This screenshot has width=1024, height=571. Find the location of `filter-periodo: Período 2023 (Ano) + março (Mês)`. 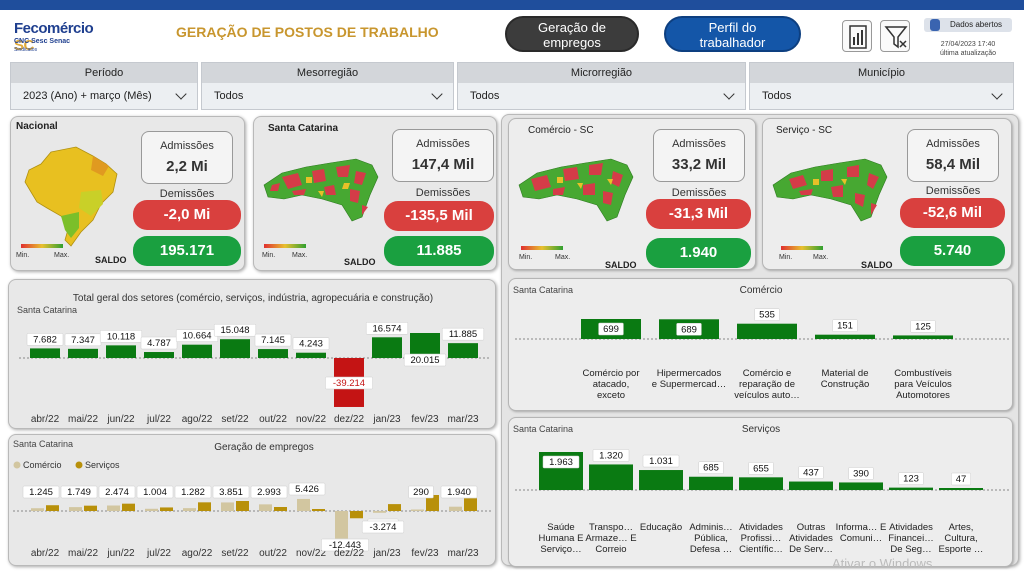

filter-periodo: Período 2023 (Ano) + março (Mês) is located at coordinates (104, 86).